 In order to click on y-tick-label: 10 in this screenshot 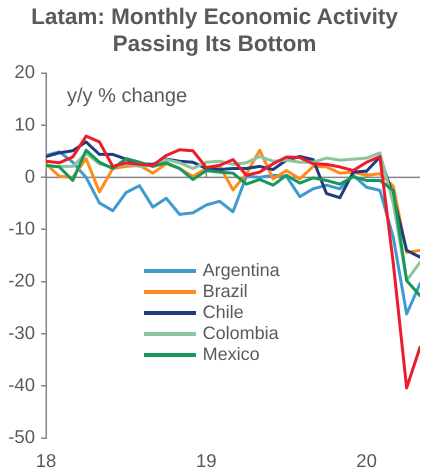, I will do `click(24, 123)`.